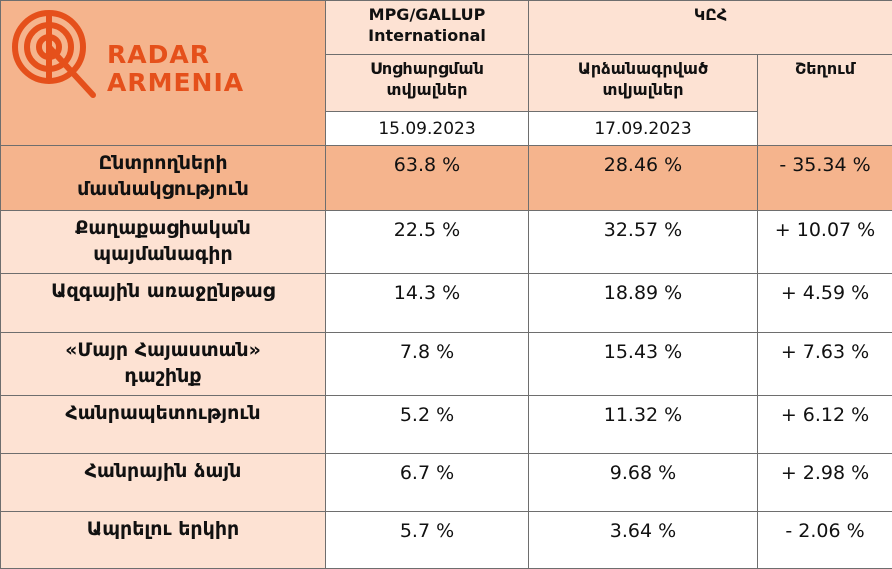 This screenshot has width=892, height=569. What do you see at coordinates (427, 540) in the screenshot?
I see `poll-value: 5.7 %` at bounding box center [427, 540].